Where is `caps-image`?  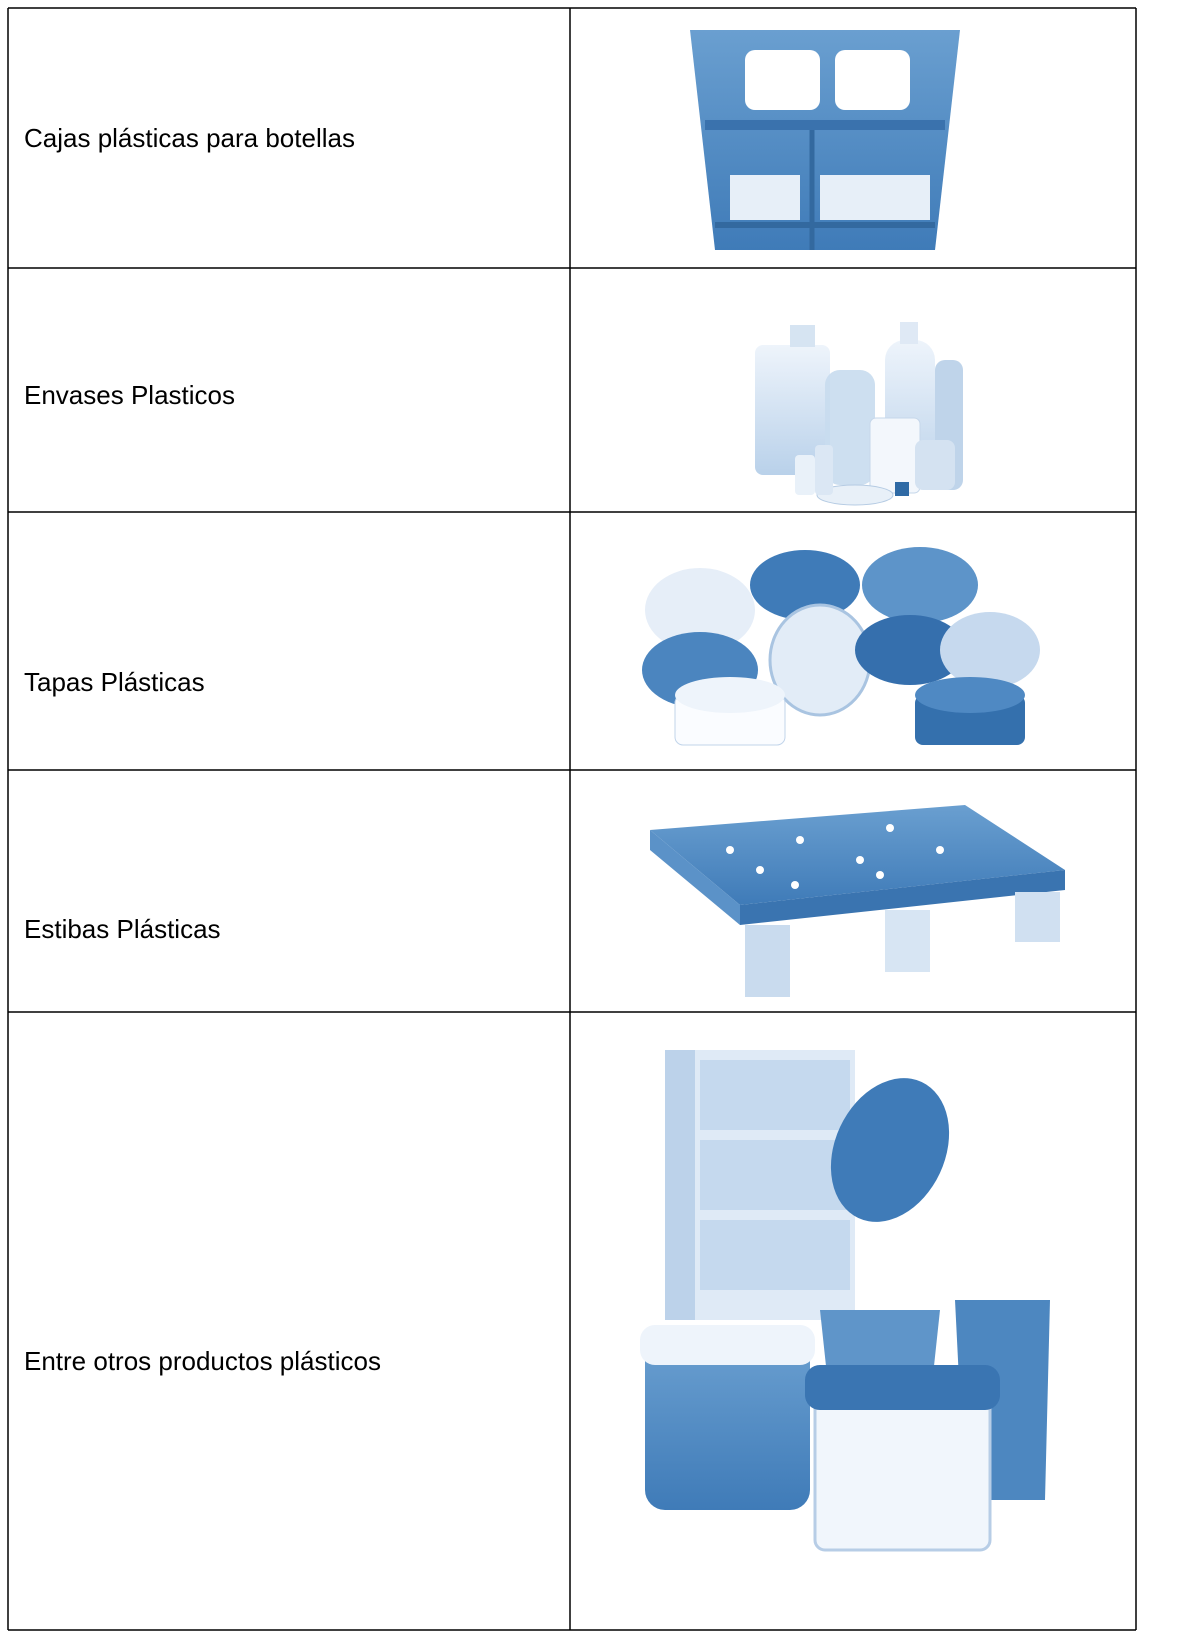 caps-image is located at coordinates (841, 646).